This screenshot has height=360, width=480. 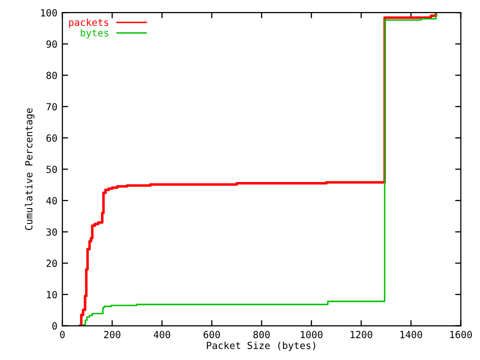 I want to click on x-axis-title: Packet Size (bytes), so click(x=261, y=346).